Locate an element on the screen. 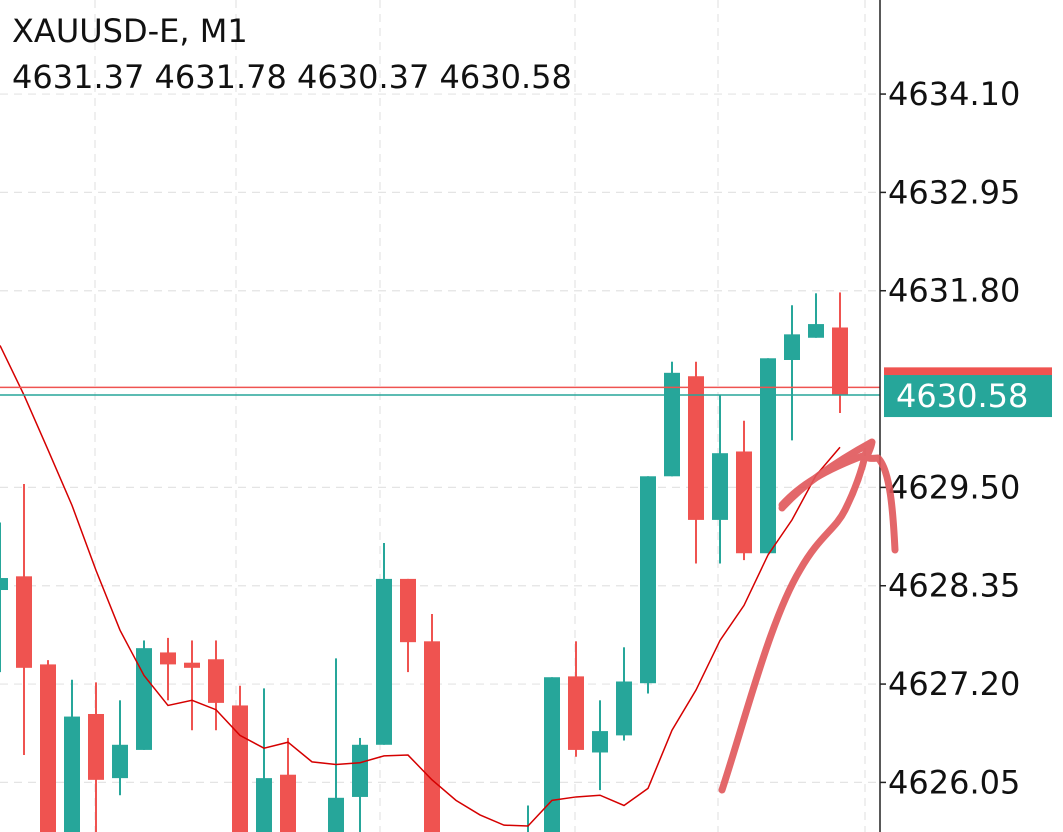 This screenshot has width=1063, height=832. ohlc-readout: 4631.37 4631.78 4630.37 4630.58 is located at coordinates (292, 77).